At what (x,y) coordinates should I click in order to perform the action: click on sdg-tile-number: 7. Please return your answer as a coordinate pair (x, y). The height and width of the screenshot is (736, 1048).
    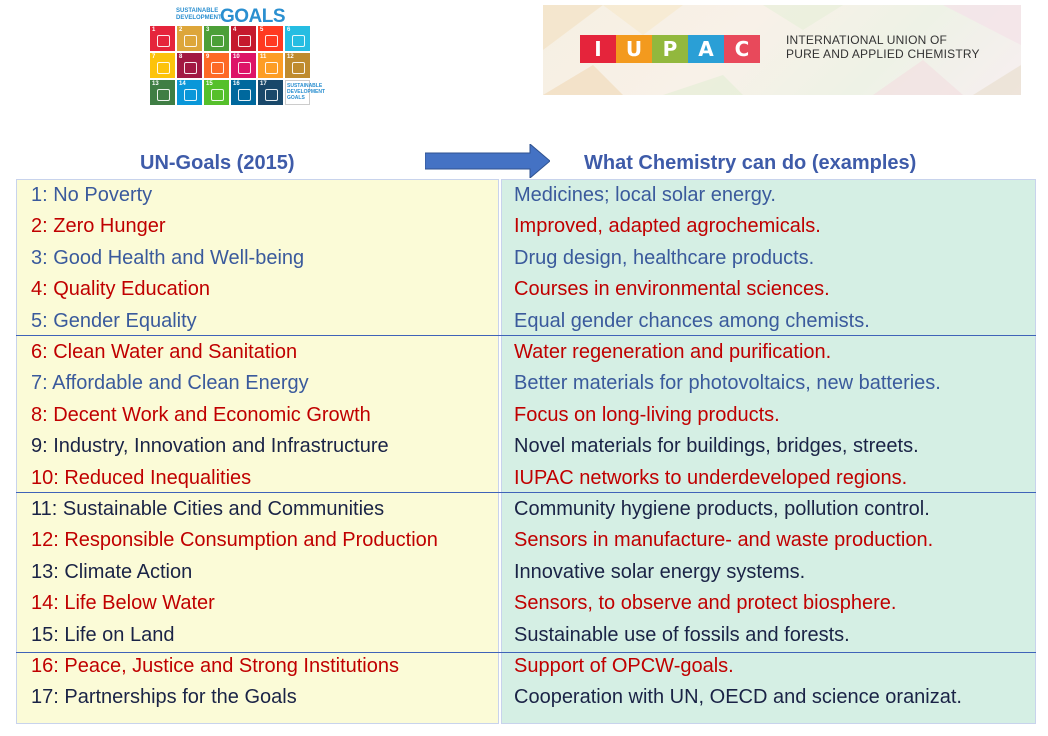
    Looking at the image, I should click on (154, 57).